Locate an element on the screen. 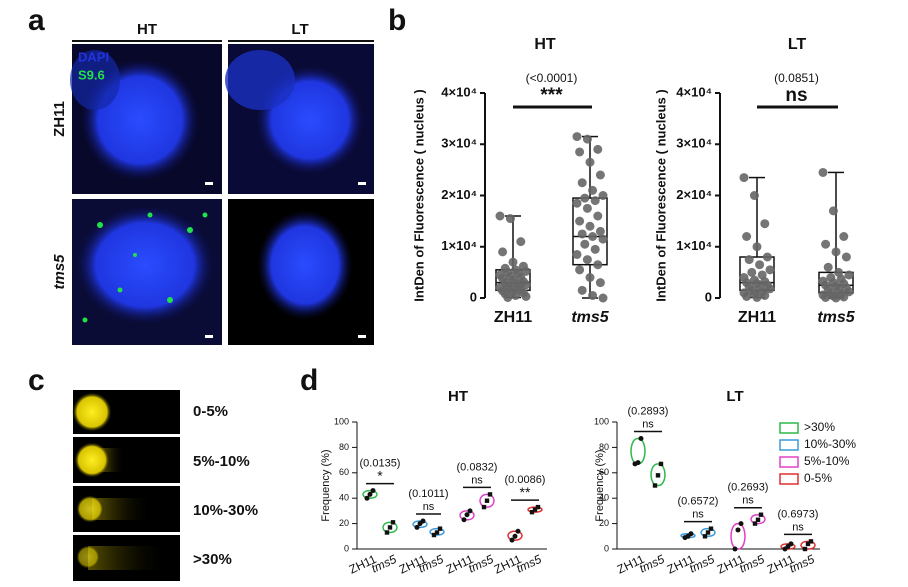 The image size is (908, 587). panel-letter: b is located at coordinates (397, 20).